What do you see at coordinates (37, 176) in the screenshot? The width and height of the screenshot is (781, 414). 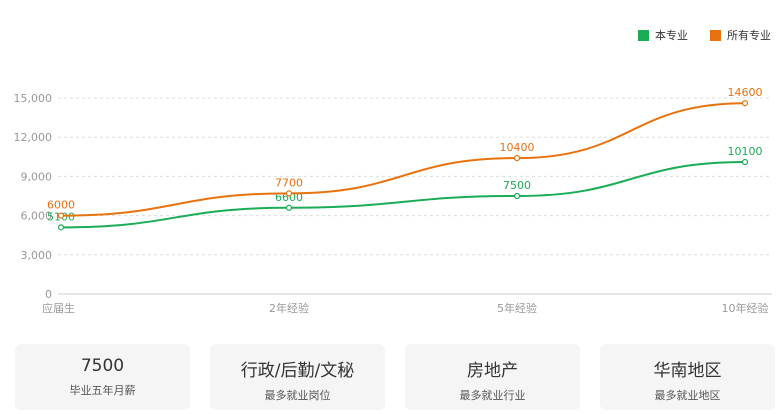 I see `y-tick-label: 9,000` at bounding box center [37, 176].